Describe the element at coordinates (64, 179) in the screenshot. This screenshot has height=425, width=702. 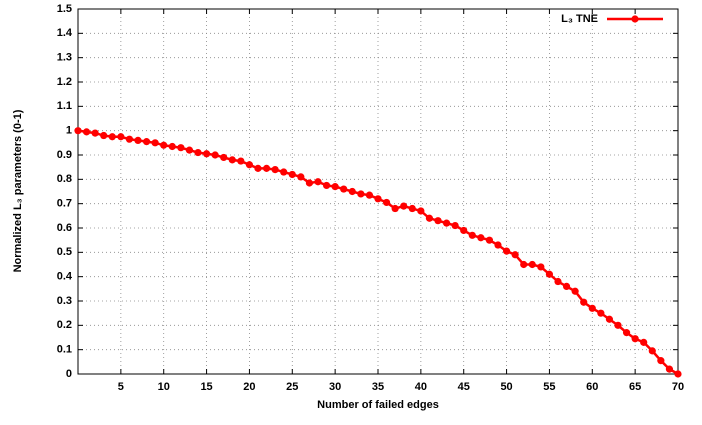
I see `y-tick-label: 0.8` at that location.